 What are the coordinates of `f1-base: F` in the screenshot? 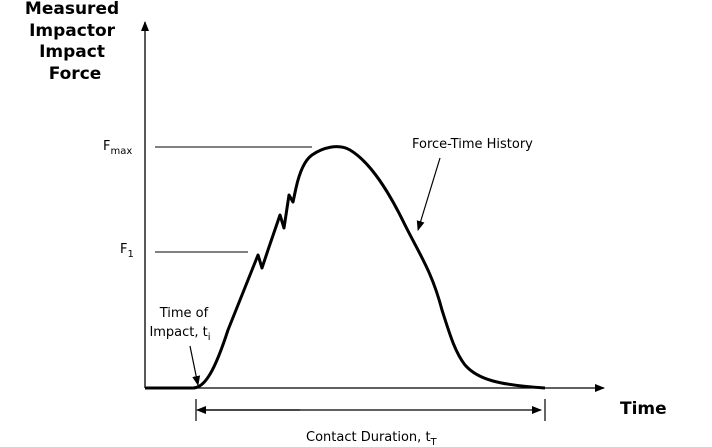 It's located at (123, 249).